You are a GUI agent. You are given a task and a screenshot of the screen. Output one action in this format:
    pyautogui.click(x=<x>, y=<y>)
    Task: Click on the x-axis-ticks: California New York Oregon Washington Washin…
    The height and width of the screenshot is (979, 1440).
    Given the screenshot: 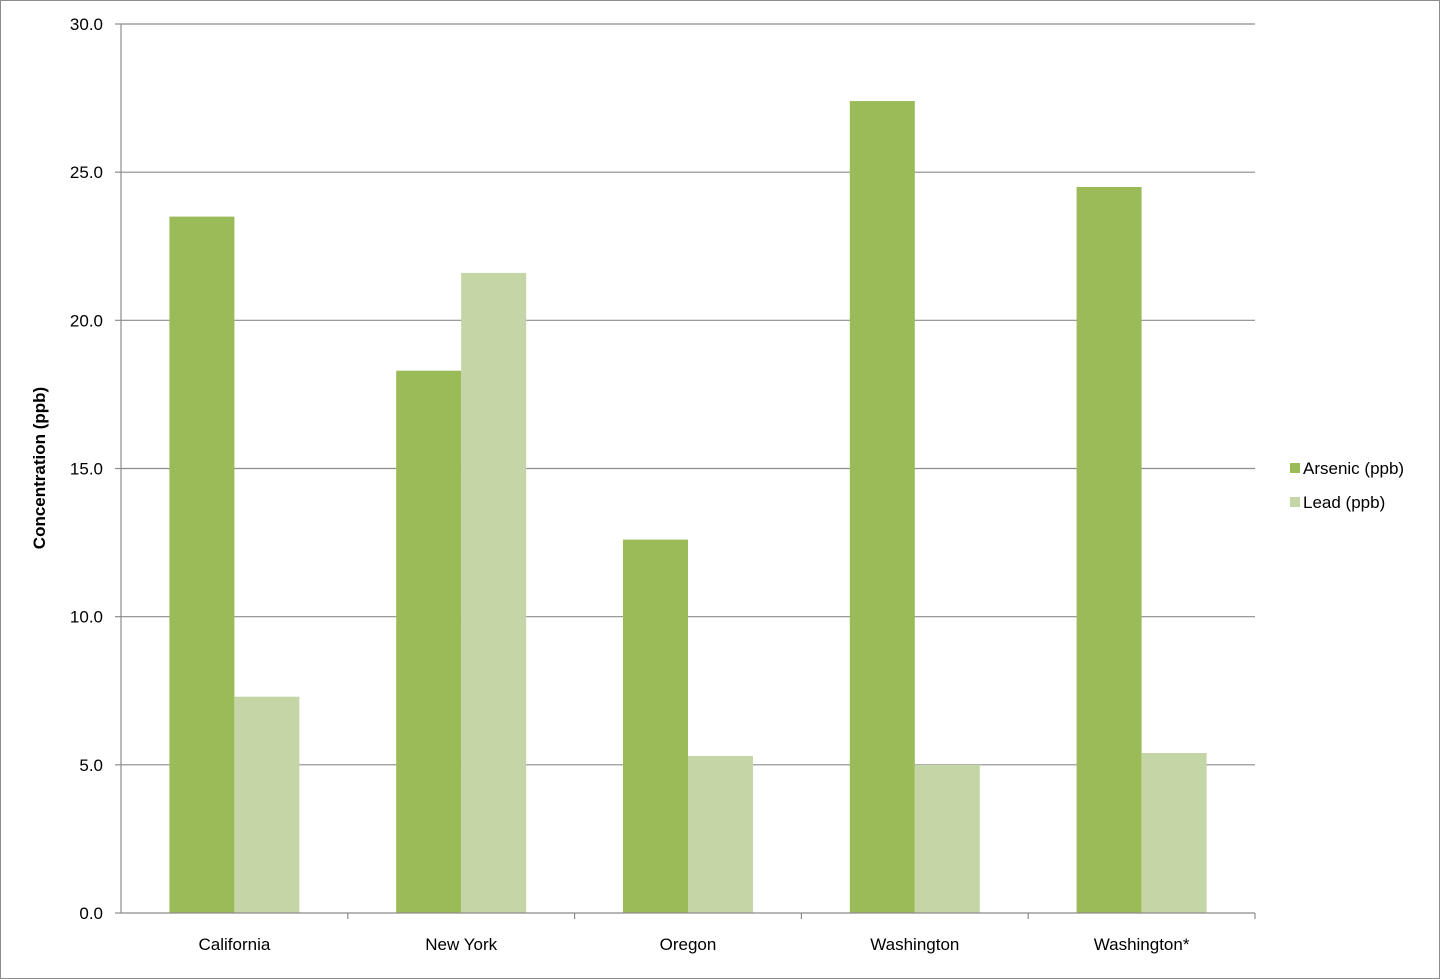 What is the action you would take?
    pyautogui.click(x=727, y=933)
    